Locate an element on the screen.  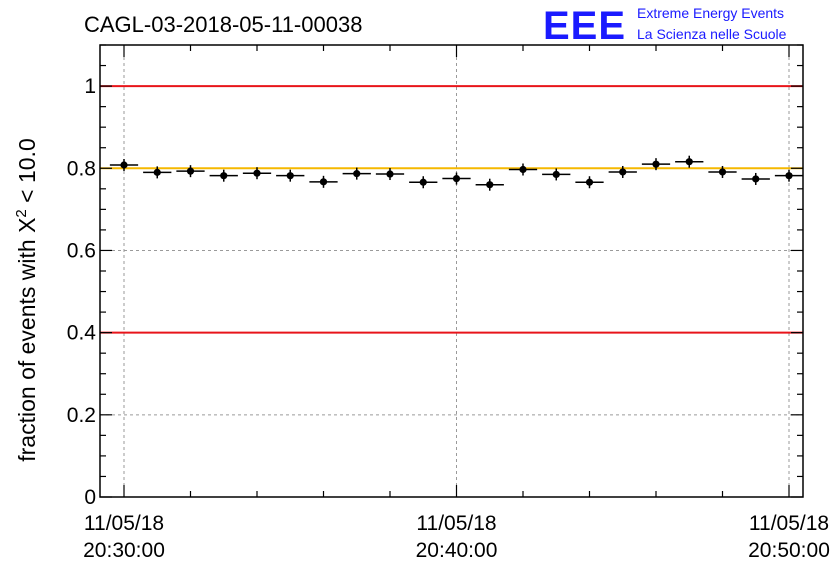
x-tick-label-time: 20:40:00 is located at coordinates (457, 550).